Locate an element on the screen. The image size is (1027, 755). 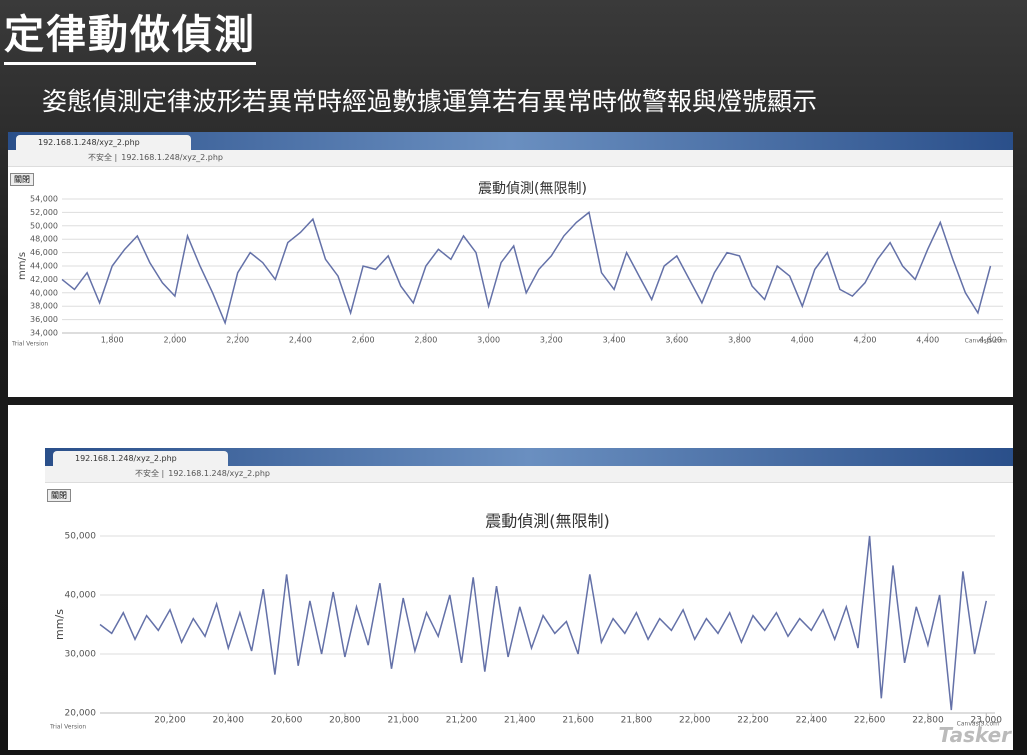
y-tick-label: 20,000 is located at coordinates (81, 714).